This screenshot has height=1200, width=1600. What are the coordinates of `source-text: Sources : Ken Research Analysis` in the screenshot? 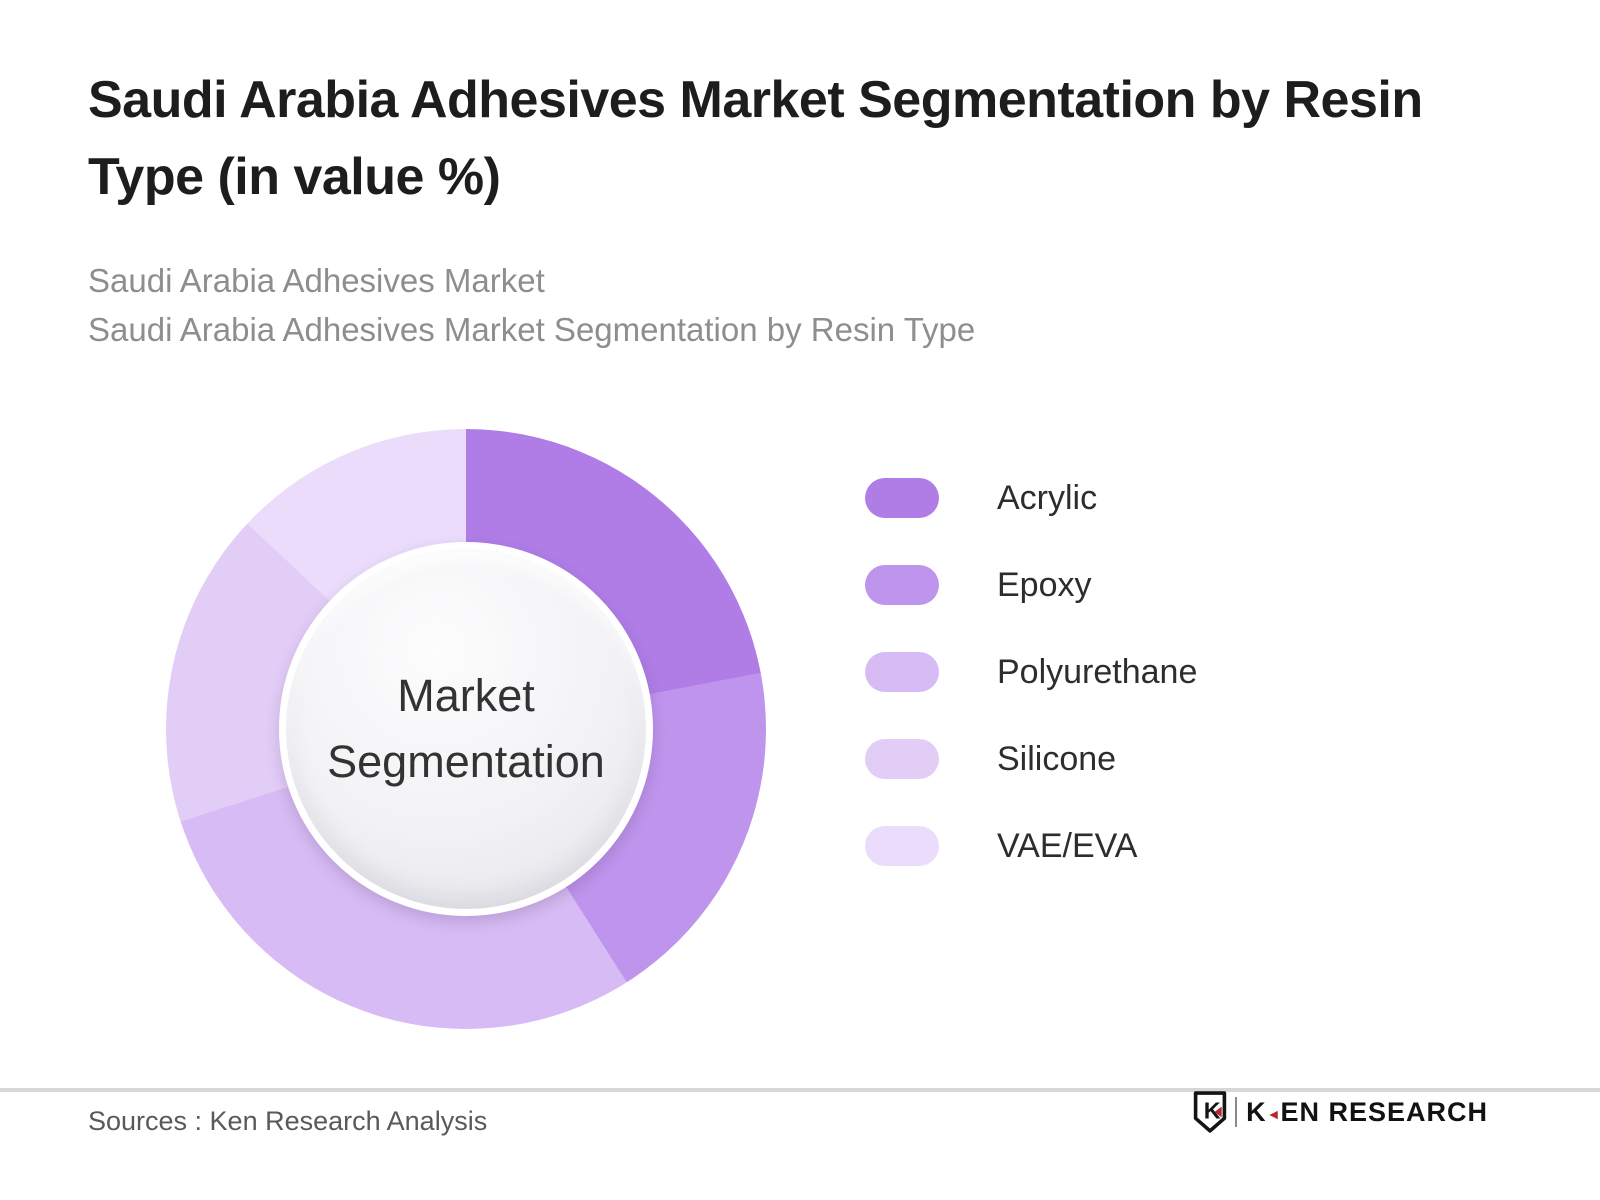 It's located at (288, 1121).